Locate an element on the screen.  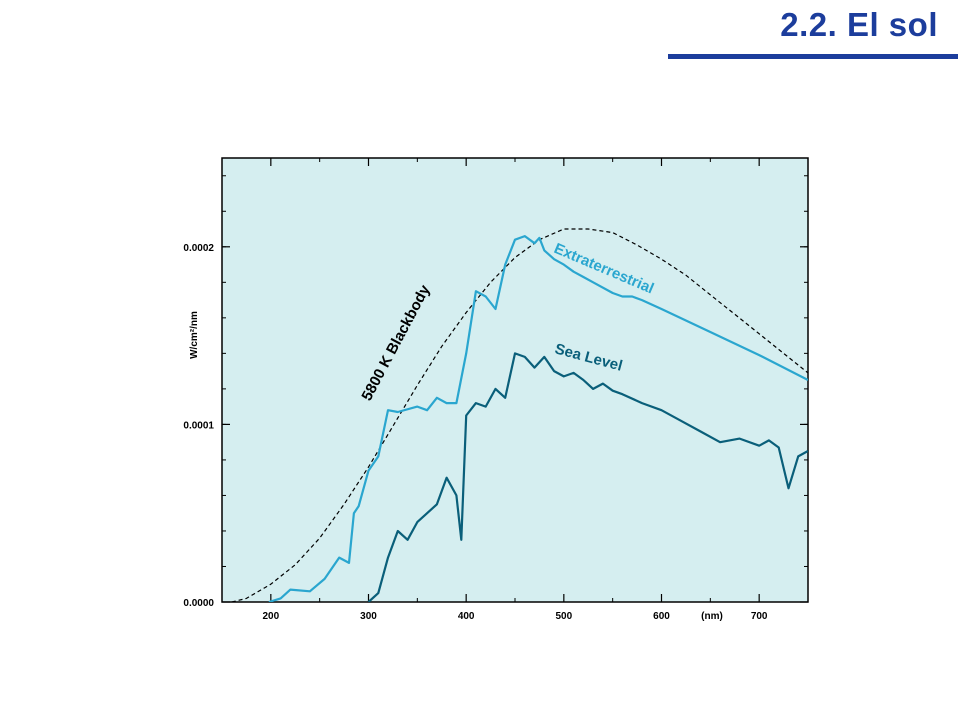
x-tick-label: 200 is located at coordinates (270, 616).